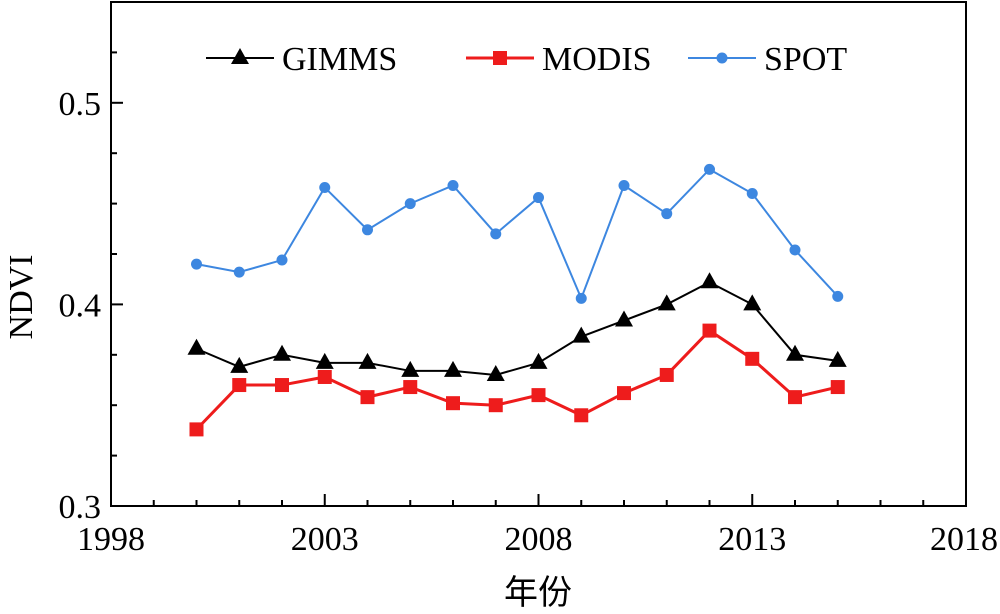 This screenshot has width=1000, height=614. I want to click on x-tick-label: 2003, so click(325, 539).